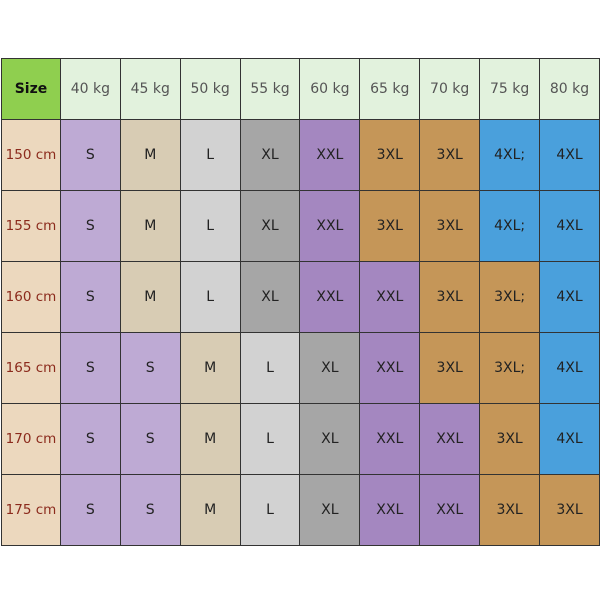 The image size is (600, 600). What do you see at coordinates (450, 89) in the screenshot?
I see `weight-header-cell: 70 kg` at bounding box center [450, 89].